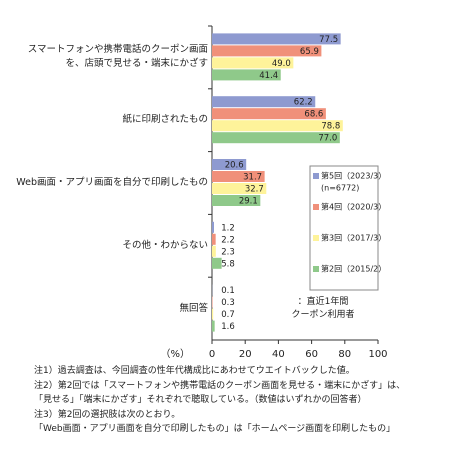 The image size is (463, 453). I want to click on legend-label: 第3回（2017/3）, so click(353, 238).